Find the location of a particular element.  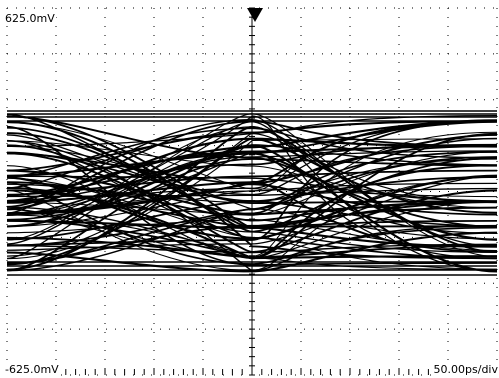

timebase-readout: 50.00ps/div is located at coordinates (465, 369).